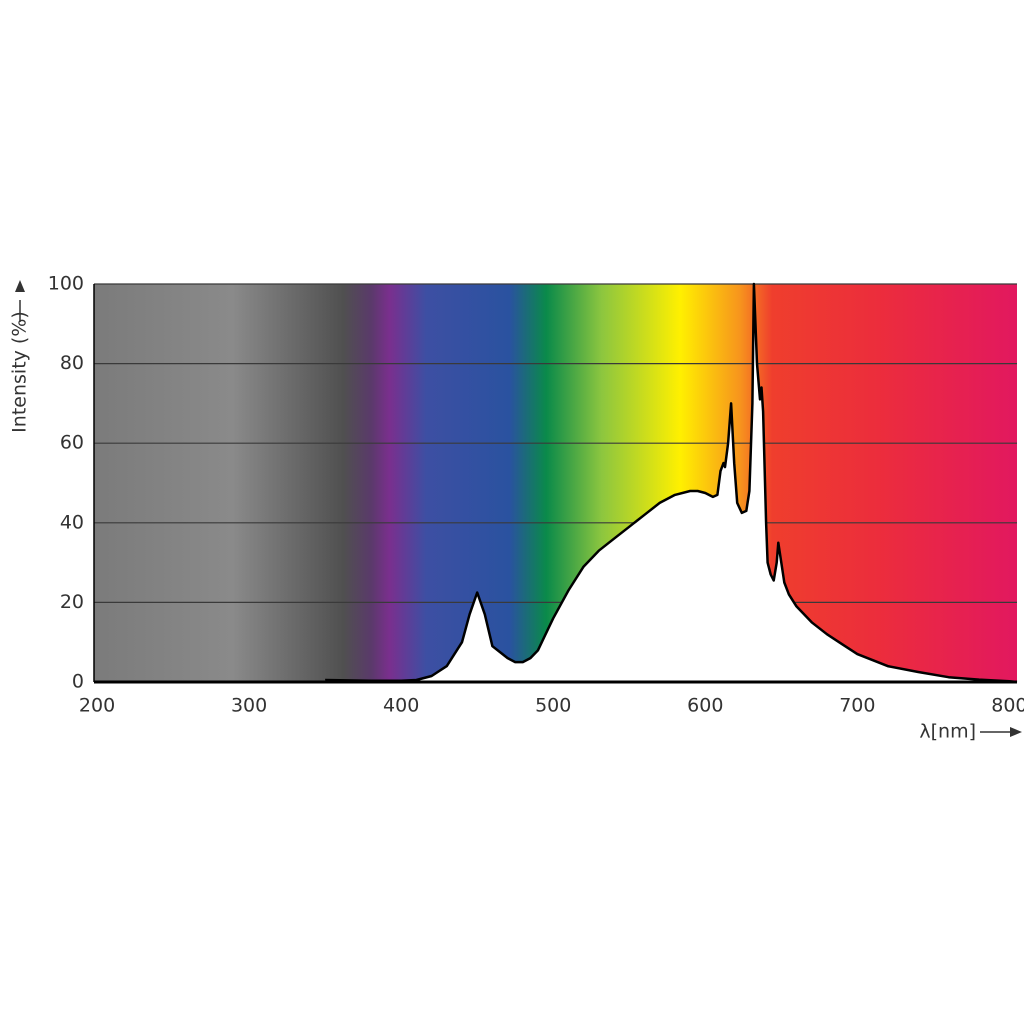  Describe the element at coordinates (857, 706) in the screenshot. I see `x-tick-label: 700` at that location.